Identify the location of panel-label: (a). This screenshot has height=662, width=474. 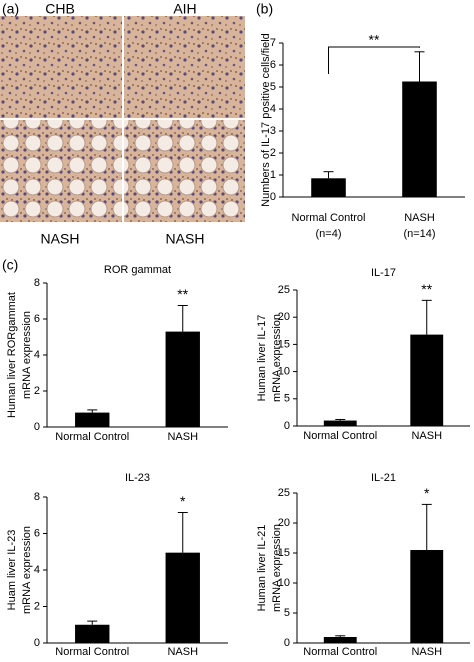
(10, 9).